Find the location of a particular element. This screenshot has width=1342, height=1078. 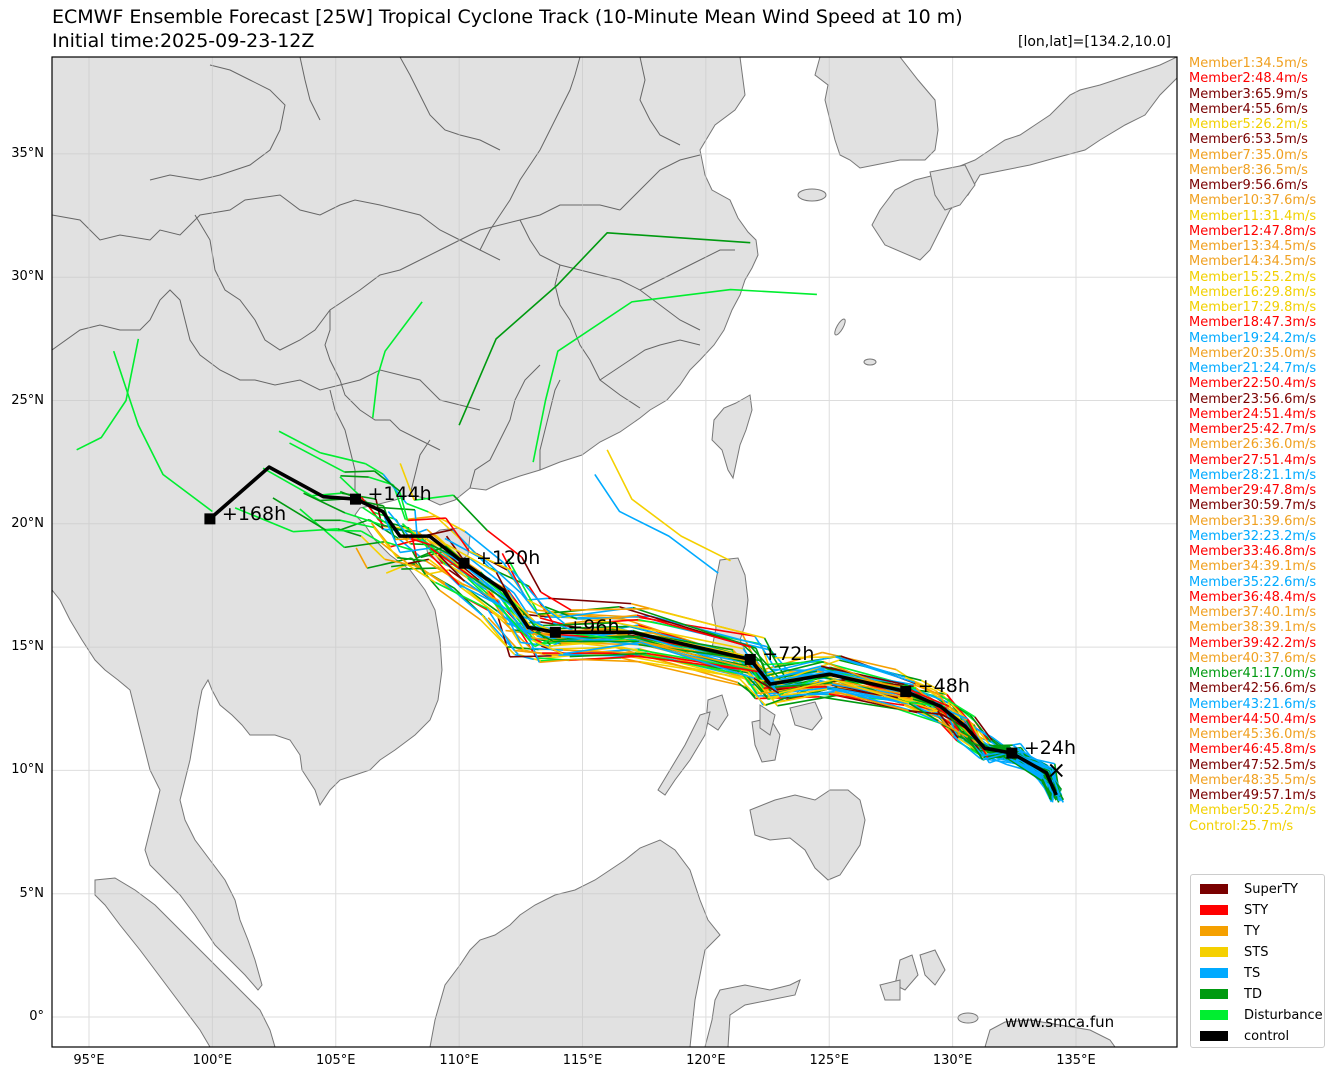

member-wind-entry: Member13:34.5m/s is located at coordinates (1253, 246).